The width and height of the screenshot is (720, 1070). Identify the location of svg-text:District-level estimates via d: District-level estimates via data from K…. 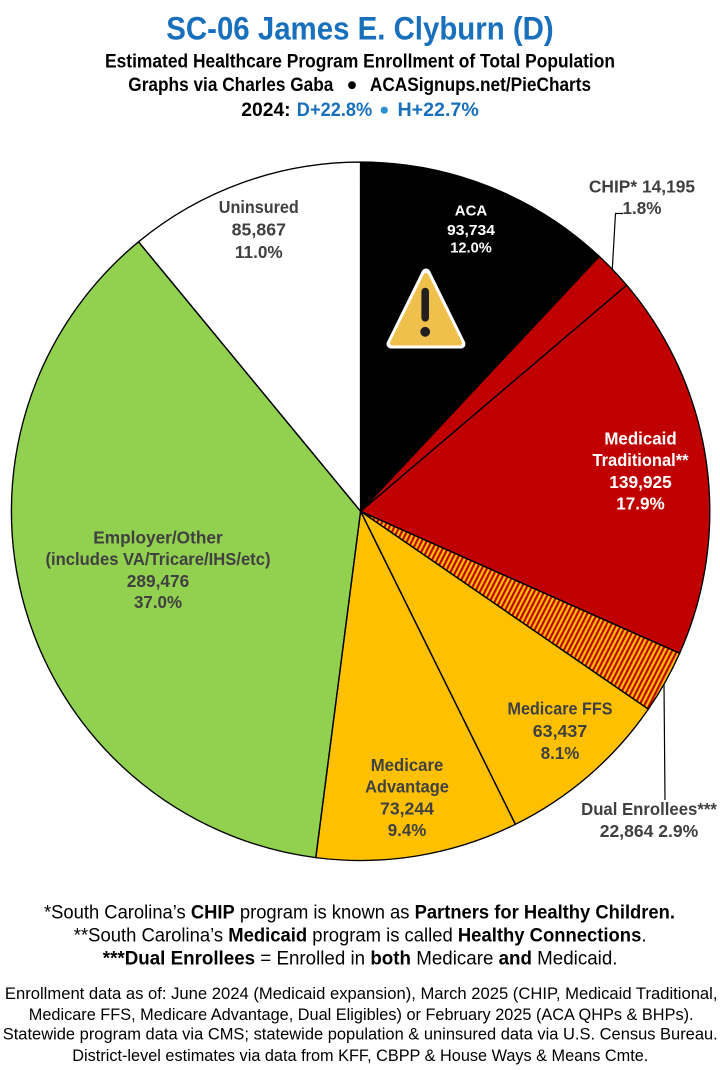
(360, 1055).